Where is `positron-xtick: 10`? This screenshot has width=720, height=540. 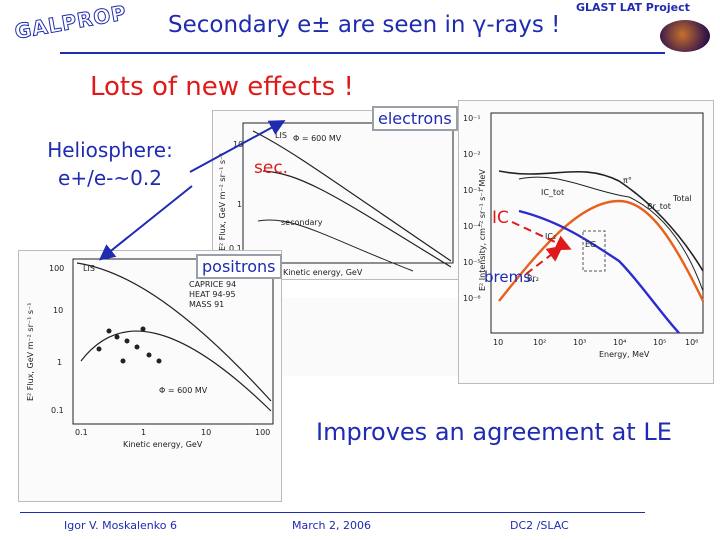
positron-xtick: 10 is located at coordinates (206, 432).